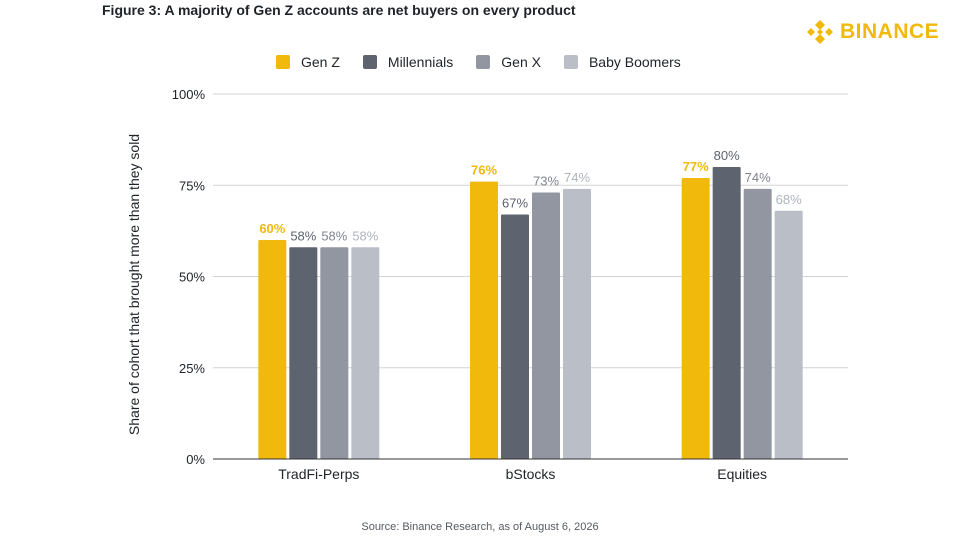 The height and width of the screenshot is (540, 960). I want to click on legend-item-baby-boomers: Baby Boomers, so click(622, 62).